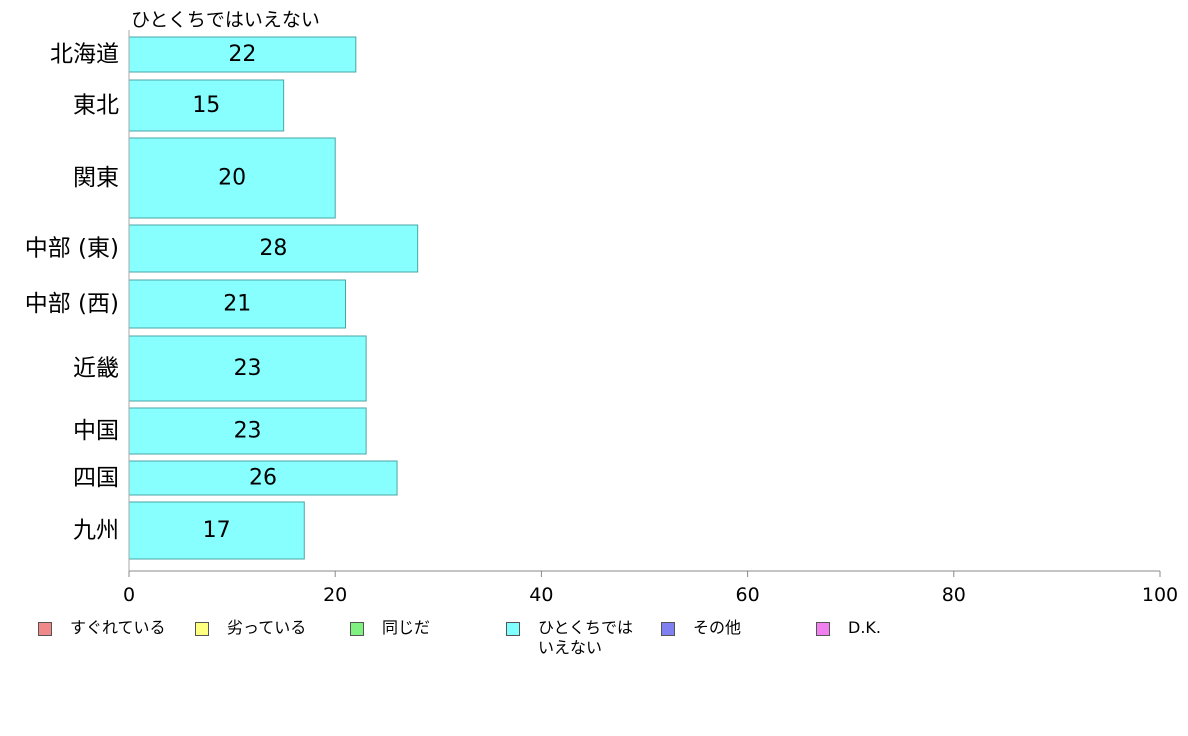 This screenshot has height=736, width=1188. I want to click on data-label: 17, so click(217, 530).